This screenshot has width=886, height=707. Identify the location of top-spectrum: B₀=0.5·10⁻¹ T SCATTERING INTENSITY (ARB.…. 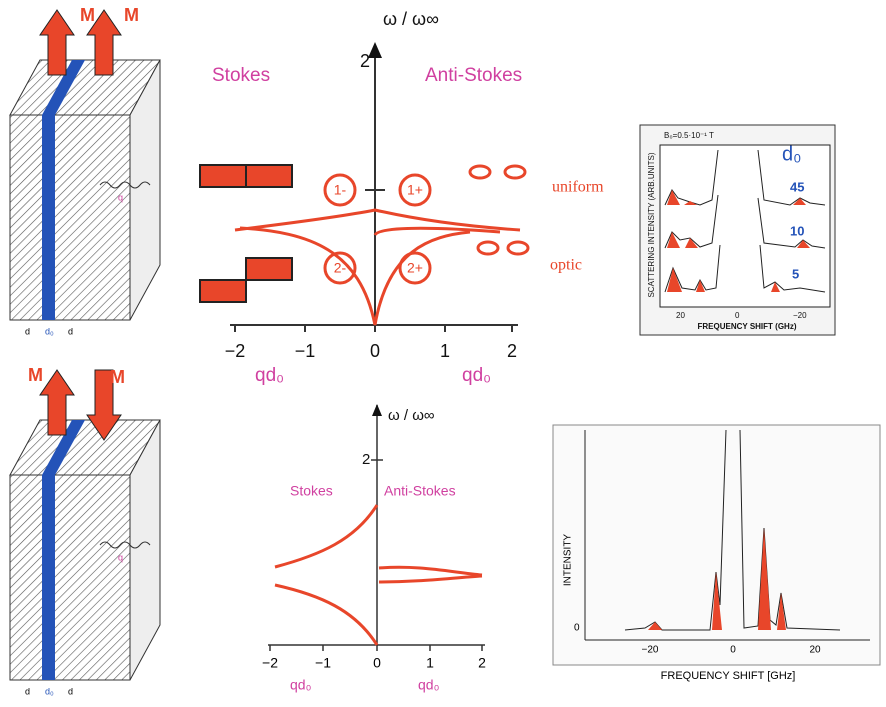
(737, 230).